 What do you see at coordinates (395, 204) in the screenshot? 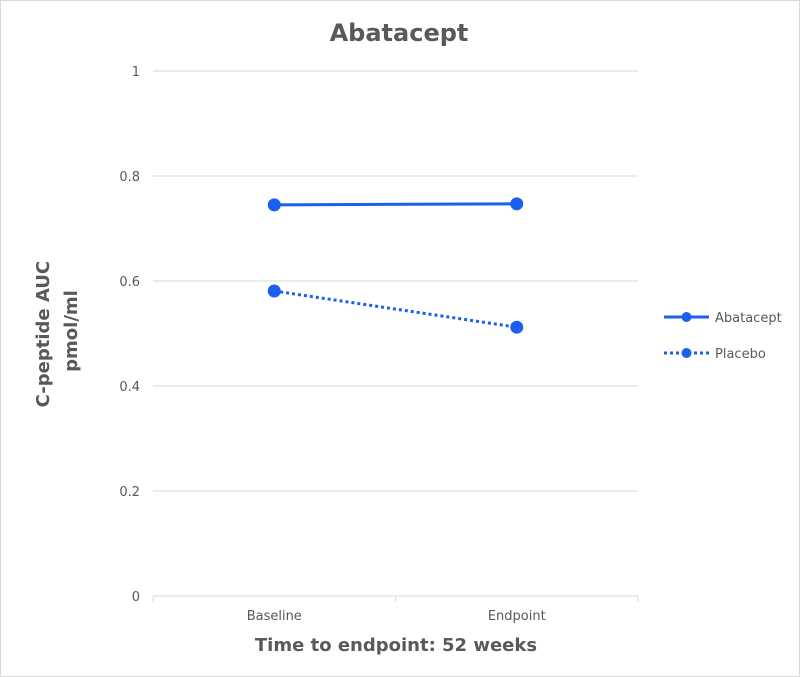
I see `series-line-abatacept` at bounding box center [395, 204].